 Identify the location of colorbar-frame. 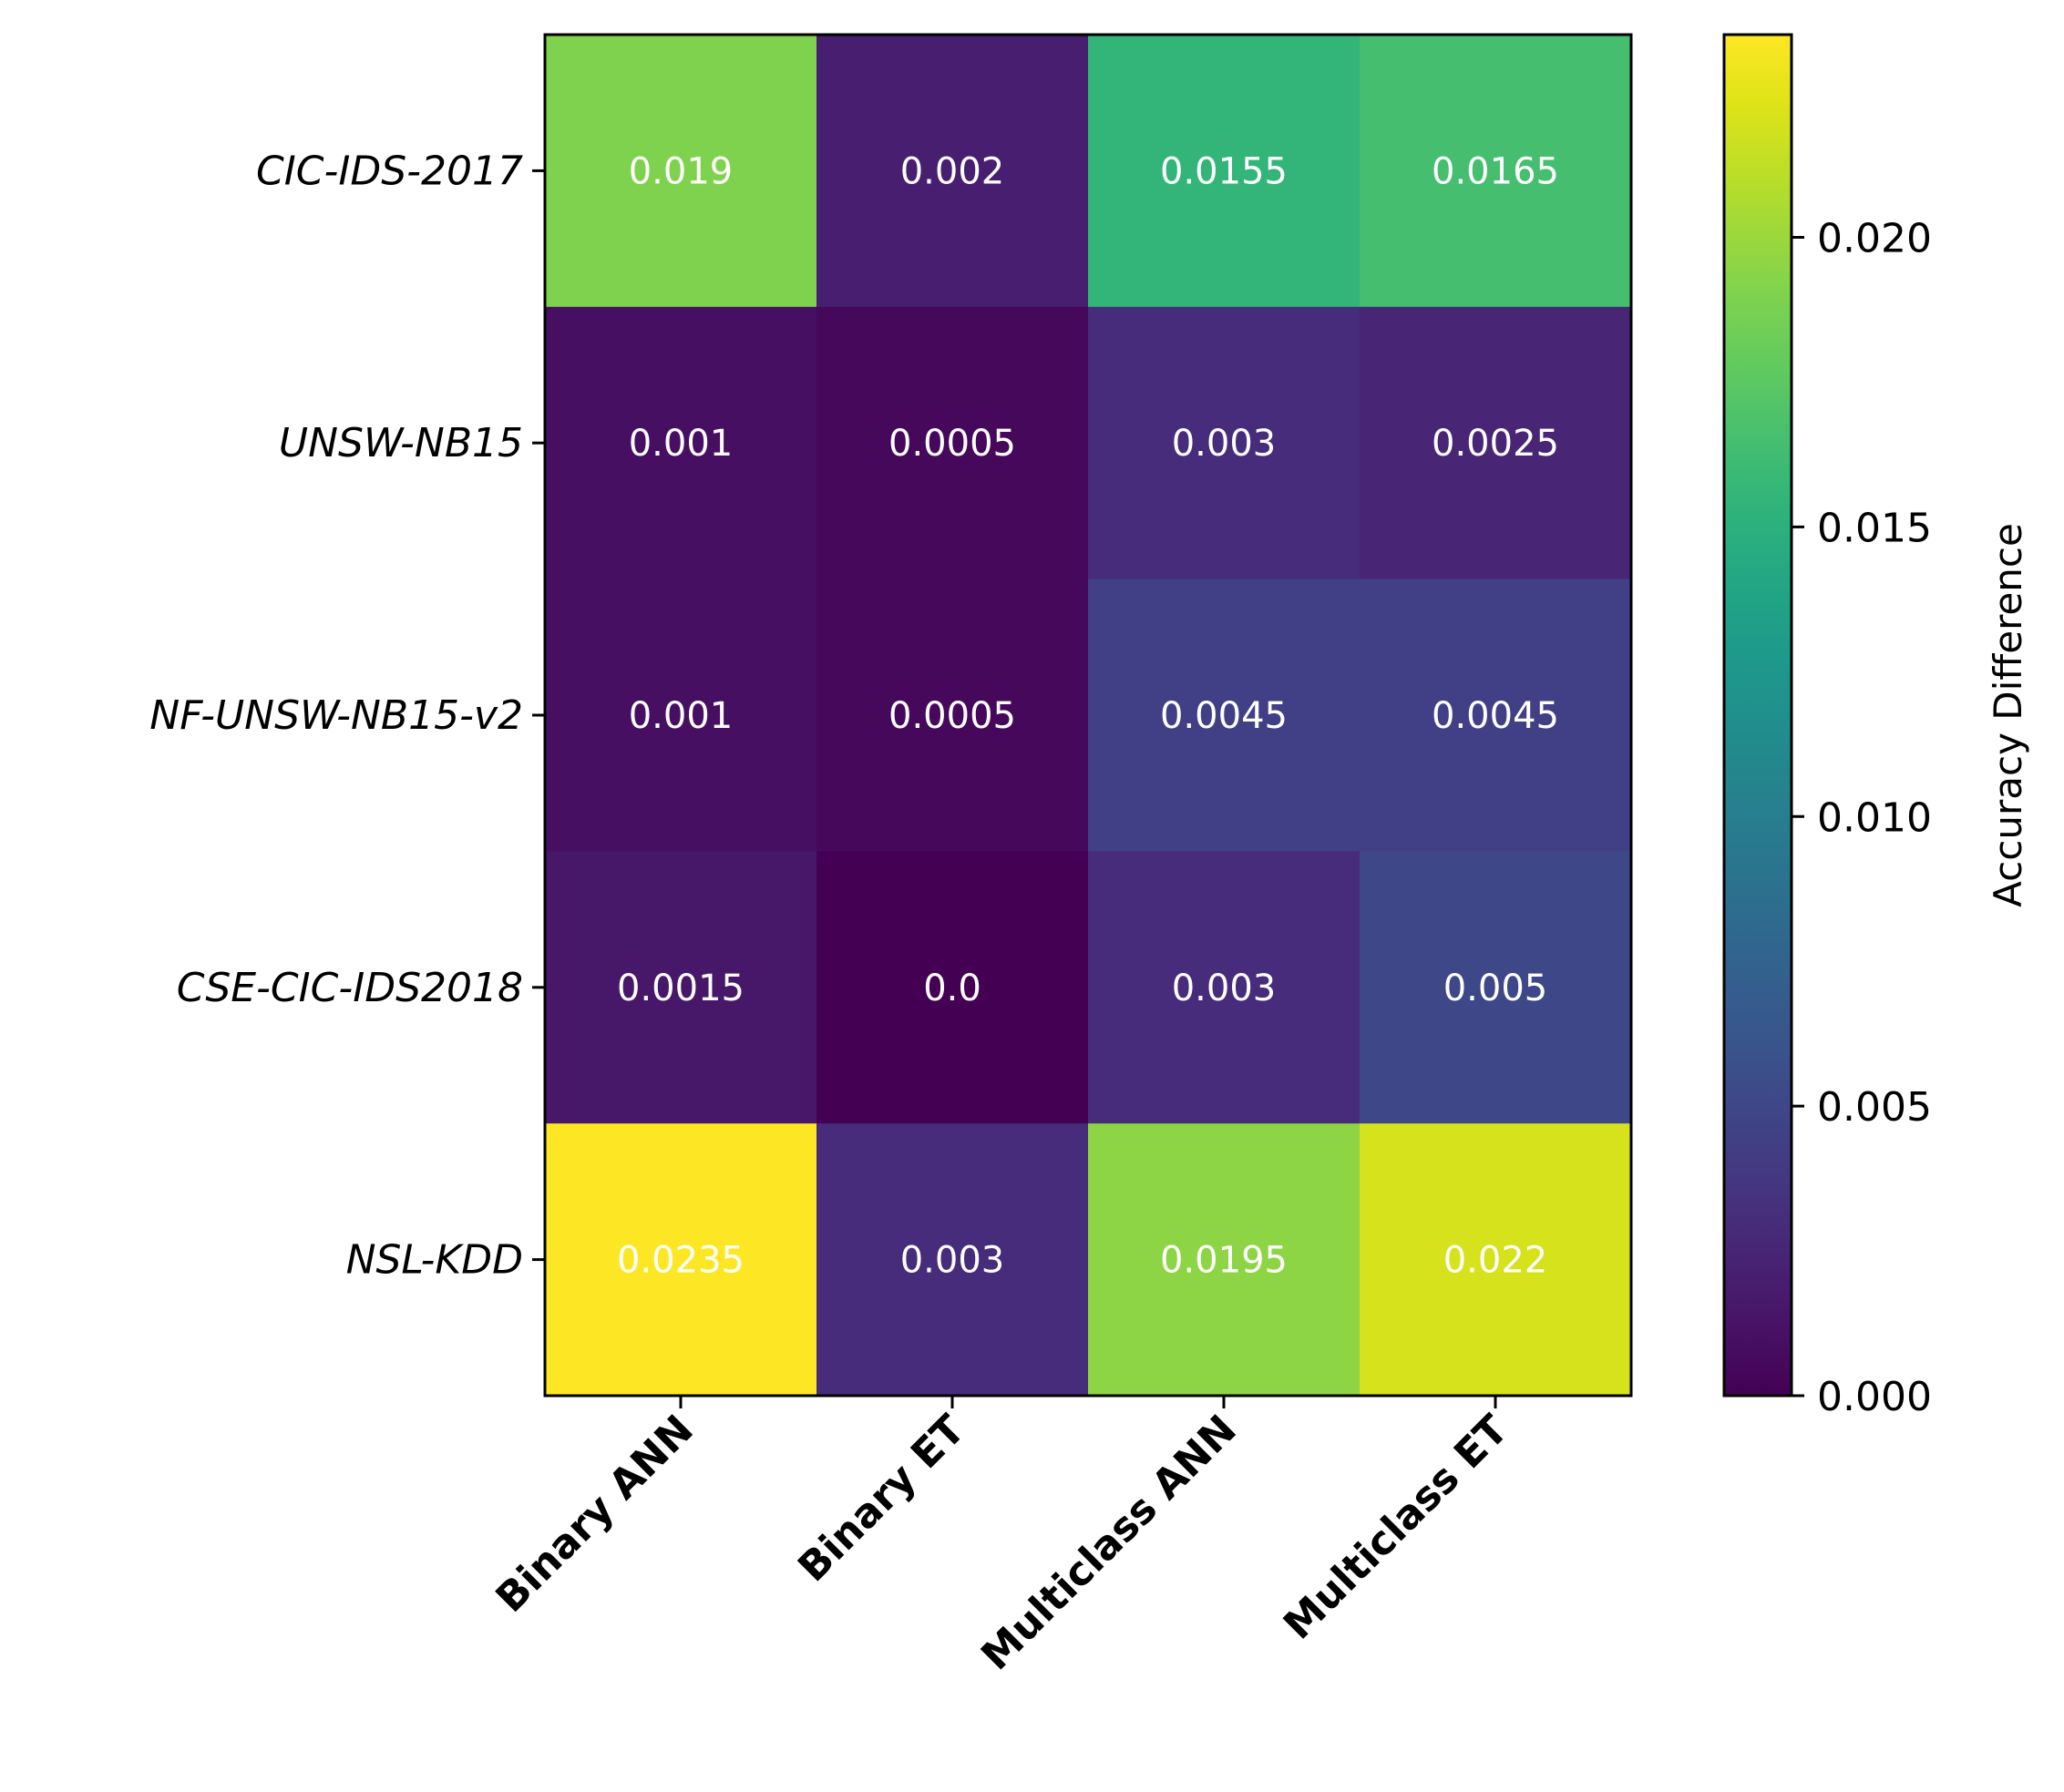
(1758, 715).